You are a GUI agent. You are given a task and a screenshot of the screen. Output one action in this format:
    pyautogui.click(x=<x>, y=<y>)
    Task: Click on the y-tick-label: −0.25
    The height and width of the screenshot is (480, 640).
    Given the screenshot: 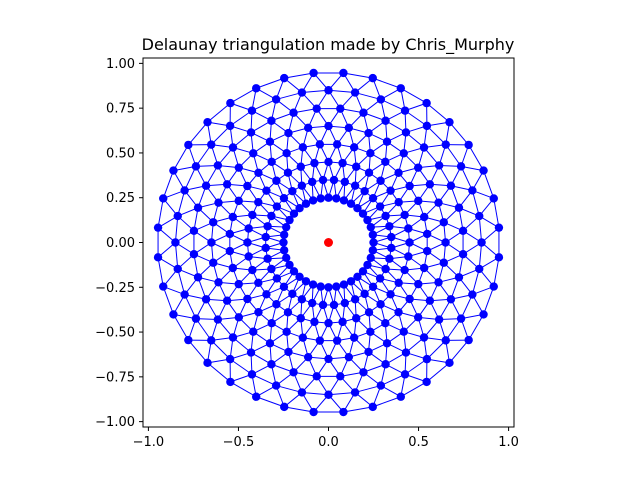 What is the action you would take?
    pyautogui.click(x=115, y=288)
    